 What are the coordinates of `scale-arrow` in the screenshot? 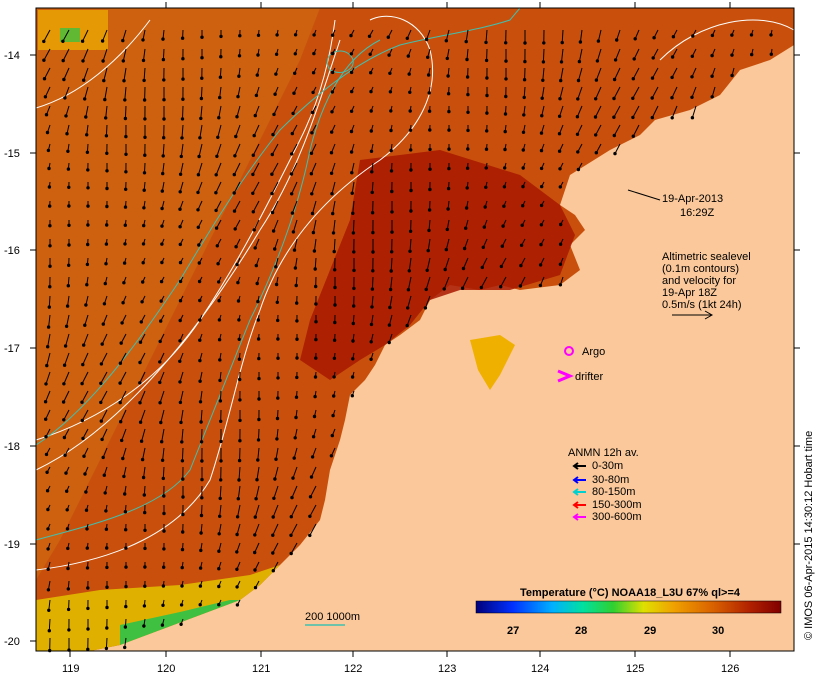 It's located at (693, 315).